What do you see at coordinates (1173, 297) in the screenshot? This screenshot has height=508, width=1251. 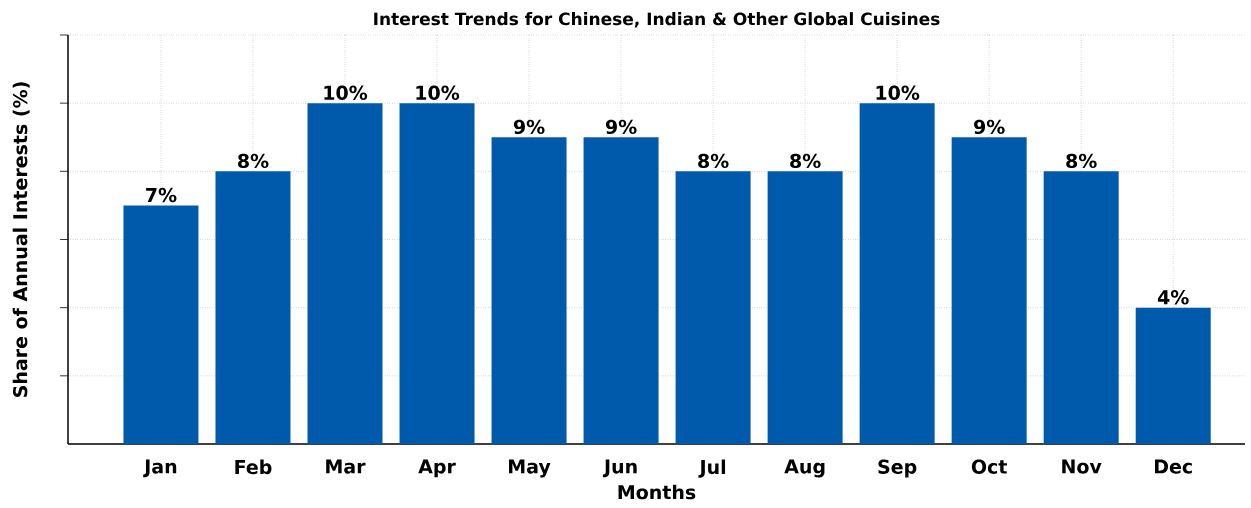 I see `data-label: 4%` at bounding box center [1173, 297].